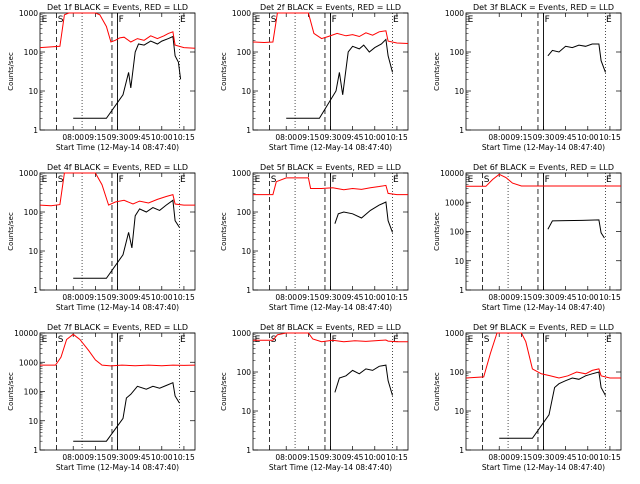 The height and width of the screenshot is (484, 640). I want to click on panel-9-ytick-label: 100, so click(457, 372).